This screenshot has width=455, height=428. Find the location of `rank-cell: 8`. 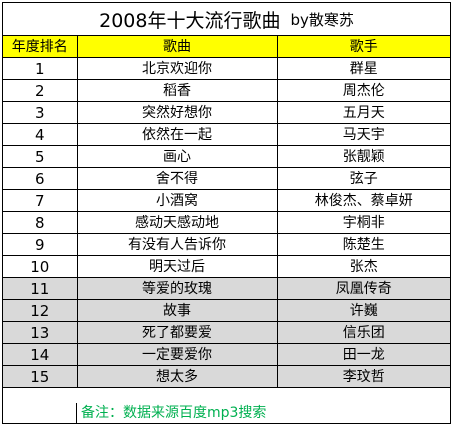

rank-cell: 8 is located at coordinates (40, 222).